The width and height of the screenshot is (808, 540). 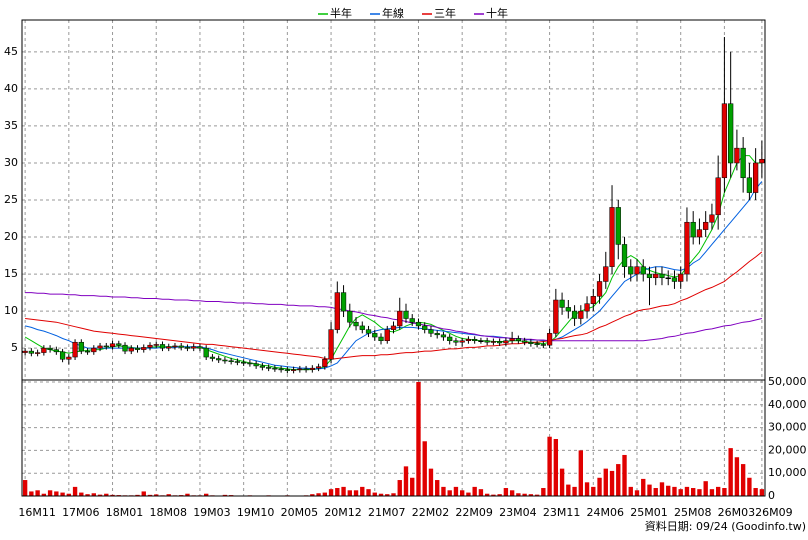 I want to click on x-tick-label: 16M11, so click(x=37, y=512).